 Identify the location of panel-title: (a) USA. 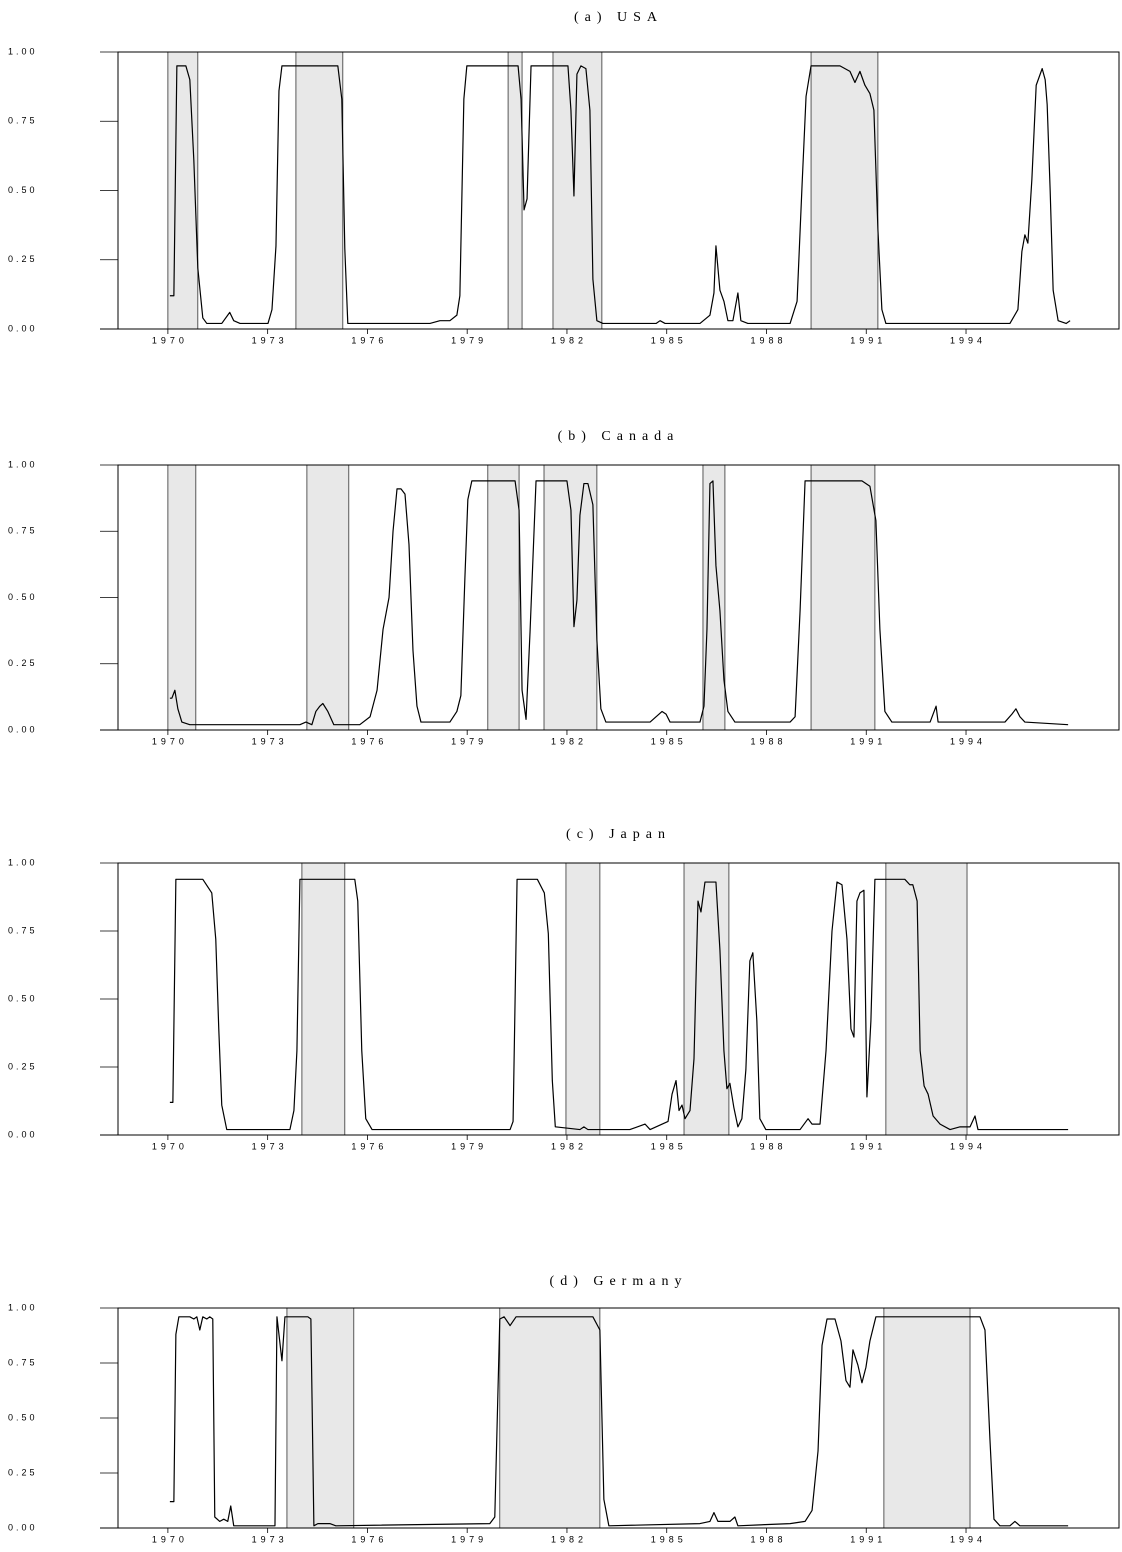
(618, 17).